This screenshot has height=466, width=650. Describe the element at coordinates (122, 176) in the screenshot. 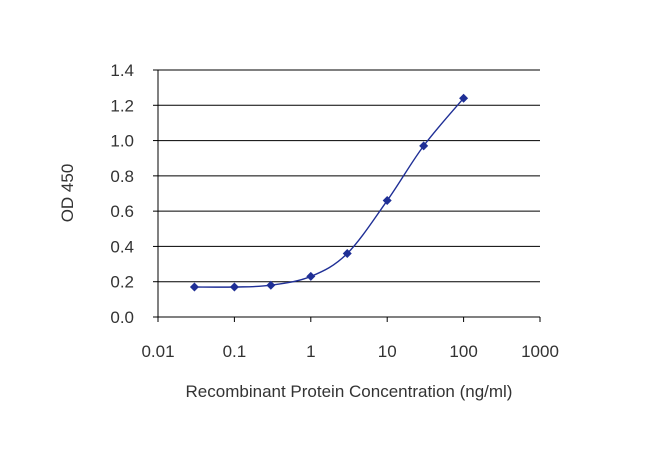

I see `y-tick-label: 0.8` at that location.